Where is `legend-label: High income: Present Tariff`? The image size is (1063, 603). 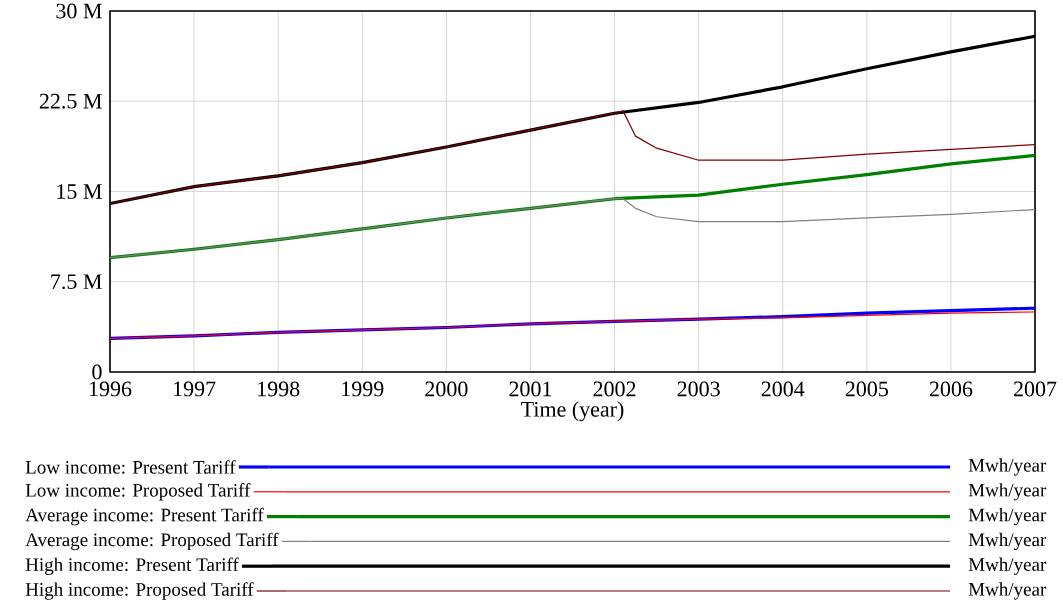 legend-label: High income: Present Tariff is located at coordinates (132, 566).